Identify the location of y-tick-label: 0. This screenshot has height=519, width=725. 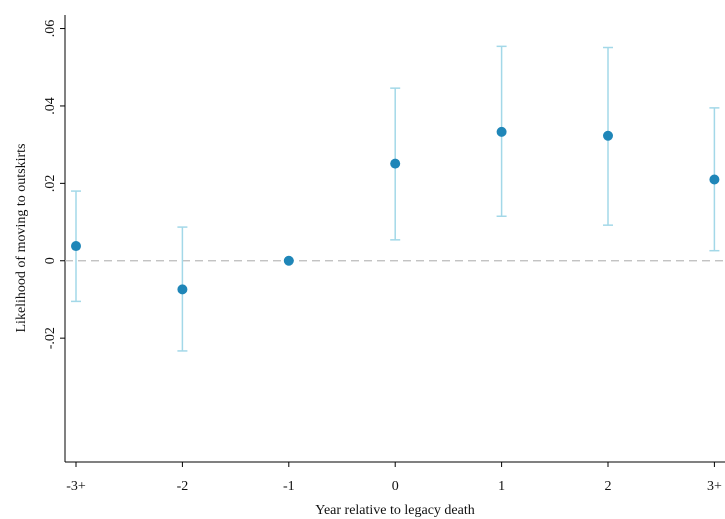
(50, 260).